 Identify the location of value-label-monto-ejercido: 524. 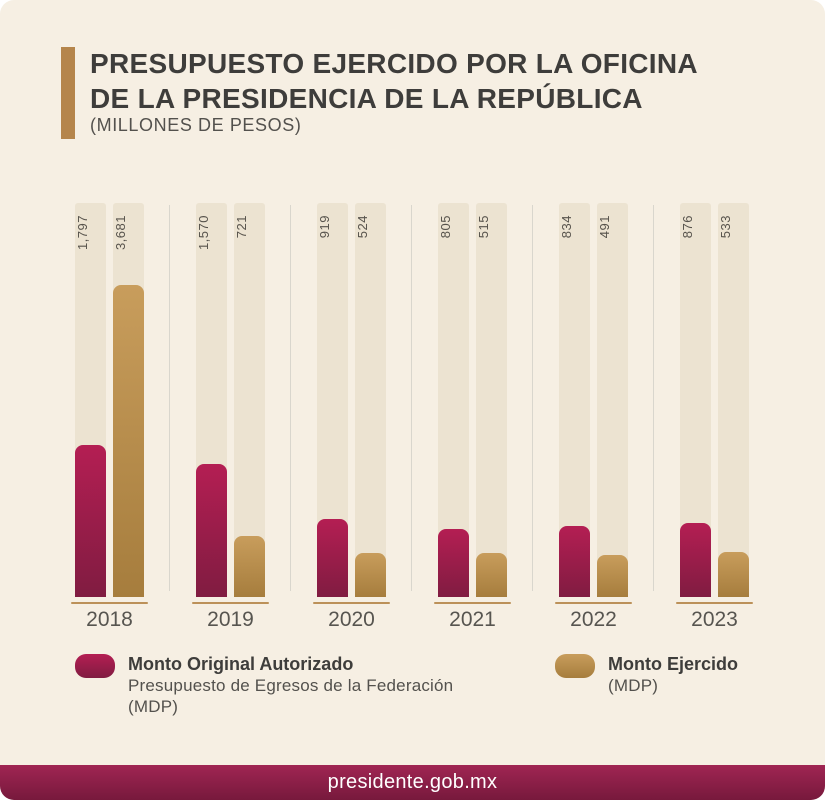
(362, 227).